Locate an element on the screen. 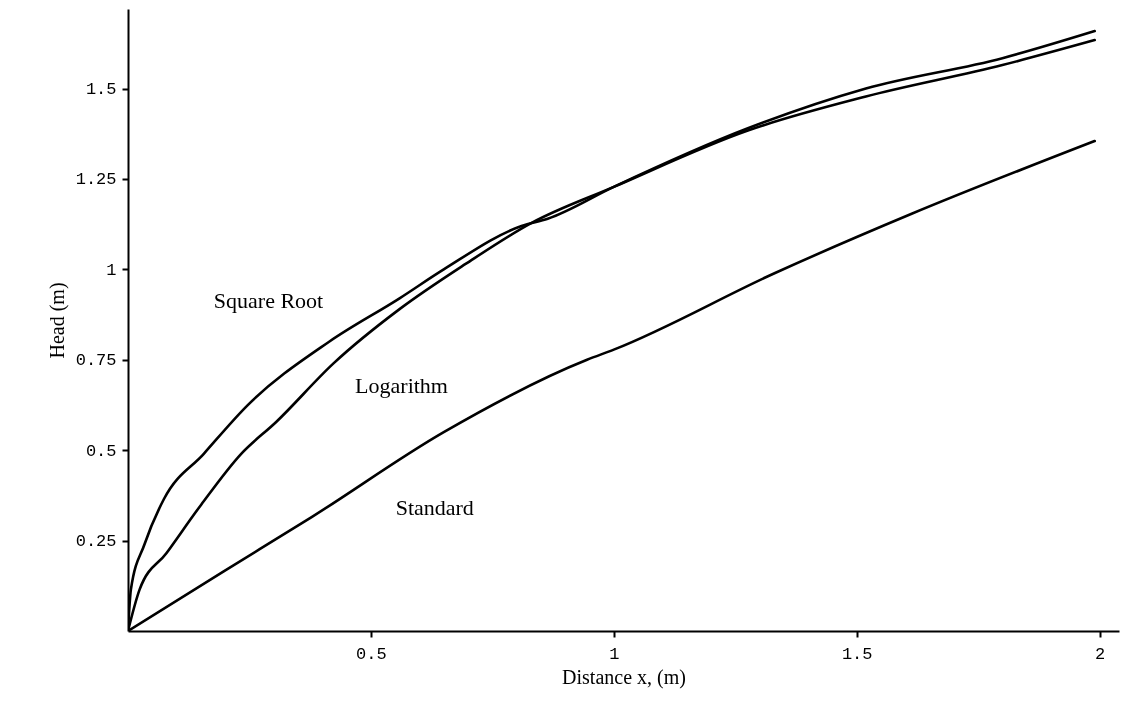 This screenshot has height=709, width=1122. series-label: Logarithm is located at coordinates (401, 386).